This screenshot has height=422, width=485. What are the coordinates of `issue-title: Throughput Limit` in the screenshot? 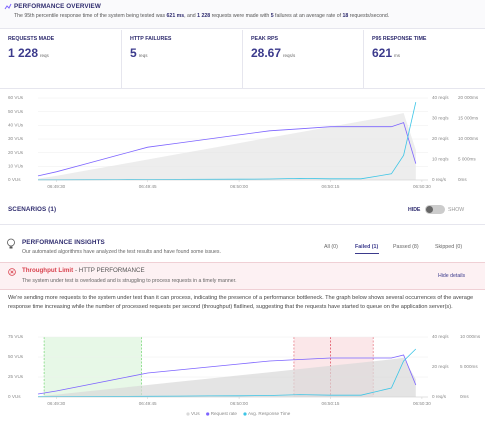 It's located at (48, 270).